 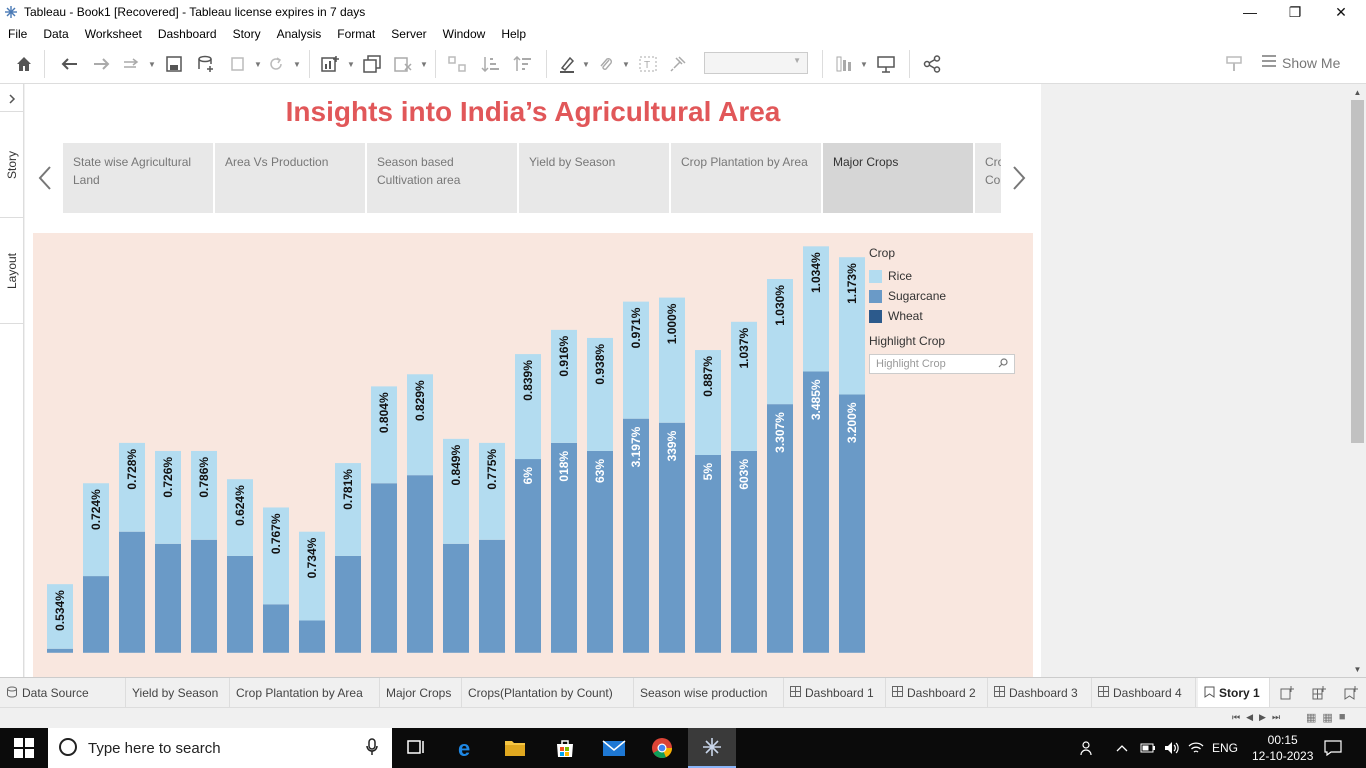 I want to click on last-tab-icon: ⏭, so click(x=1276, y=717).